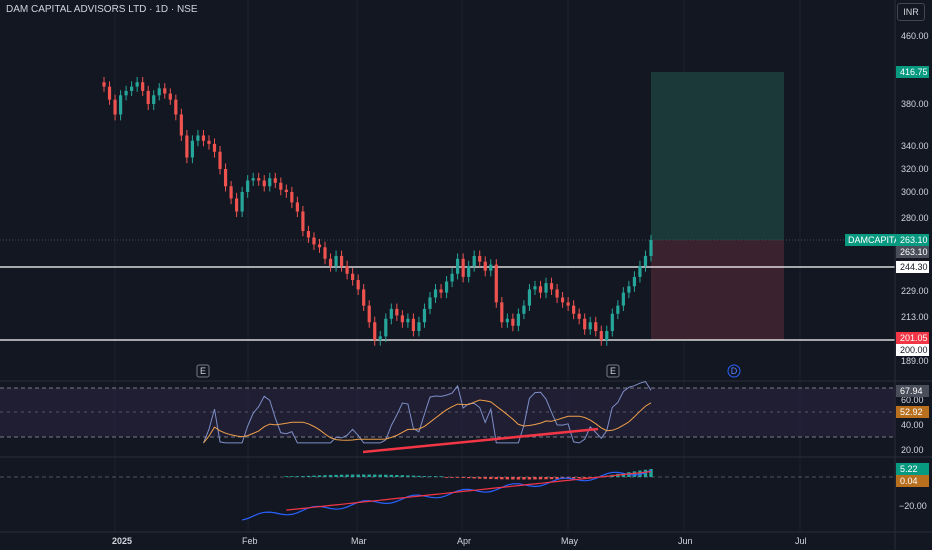  I want to click on last-price-tag, so click(912, 240).